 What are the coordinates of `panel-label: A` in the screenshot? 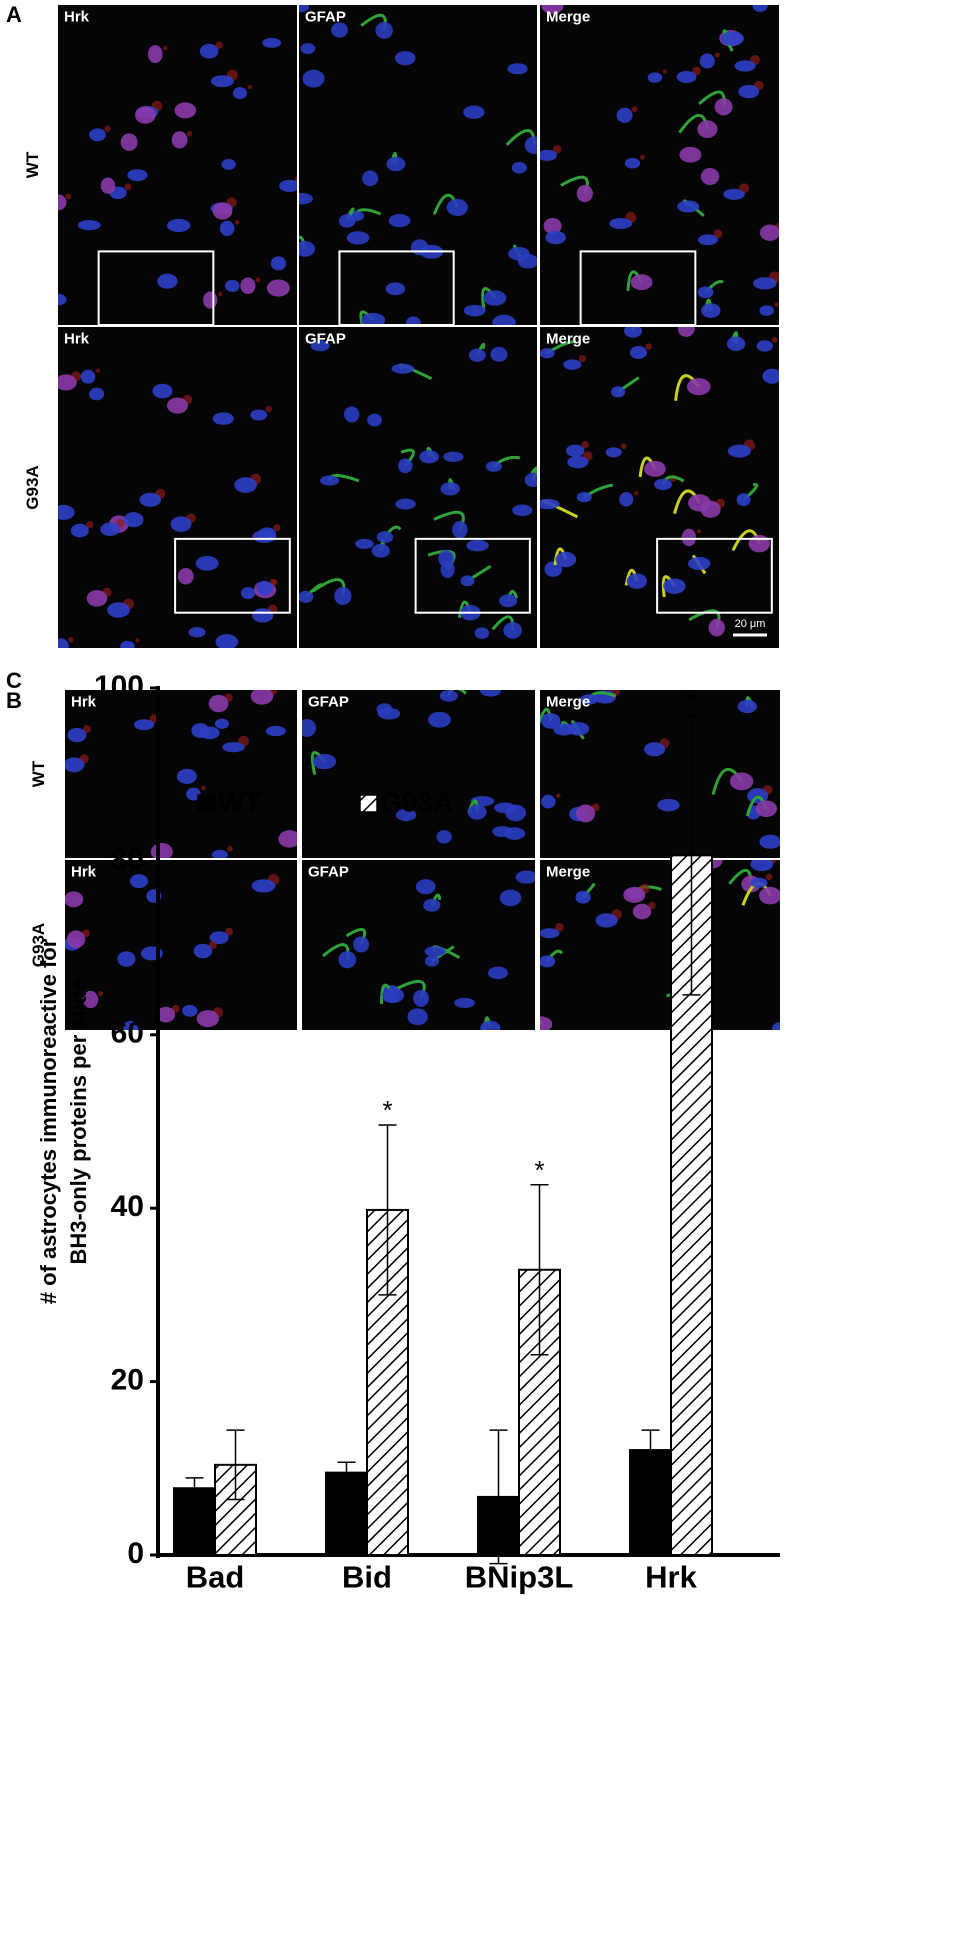 It's located at (14, 14).